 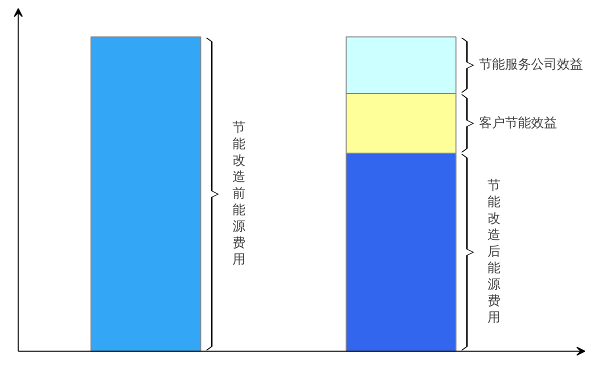 What do you see at coordinates (517, 122) in the screenshot?
I see `series-label: 客户节能效益` at bounding box center [517, 122].